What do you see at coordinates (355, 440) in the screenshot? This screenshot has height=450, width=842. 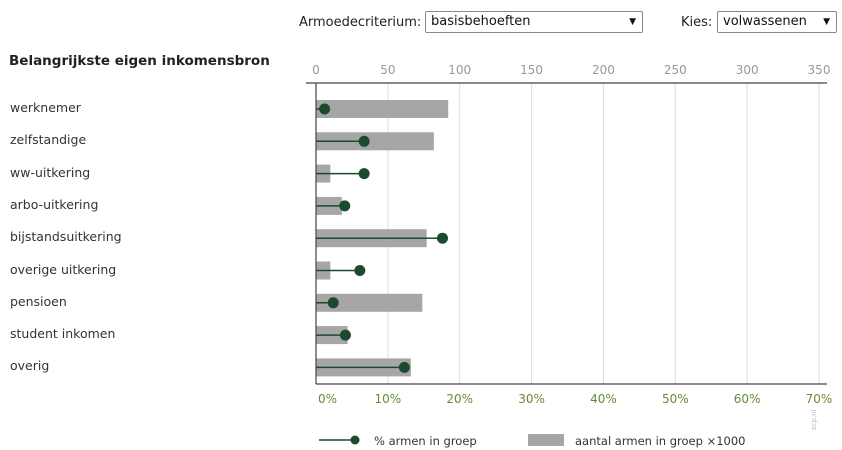 I see `legend-dot-symbol` at bounding box center [355, 440].